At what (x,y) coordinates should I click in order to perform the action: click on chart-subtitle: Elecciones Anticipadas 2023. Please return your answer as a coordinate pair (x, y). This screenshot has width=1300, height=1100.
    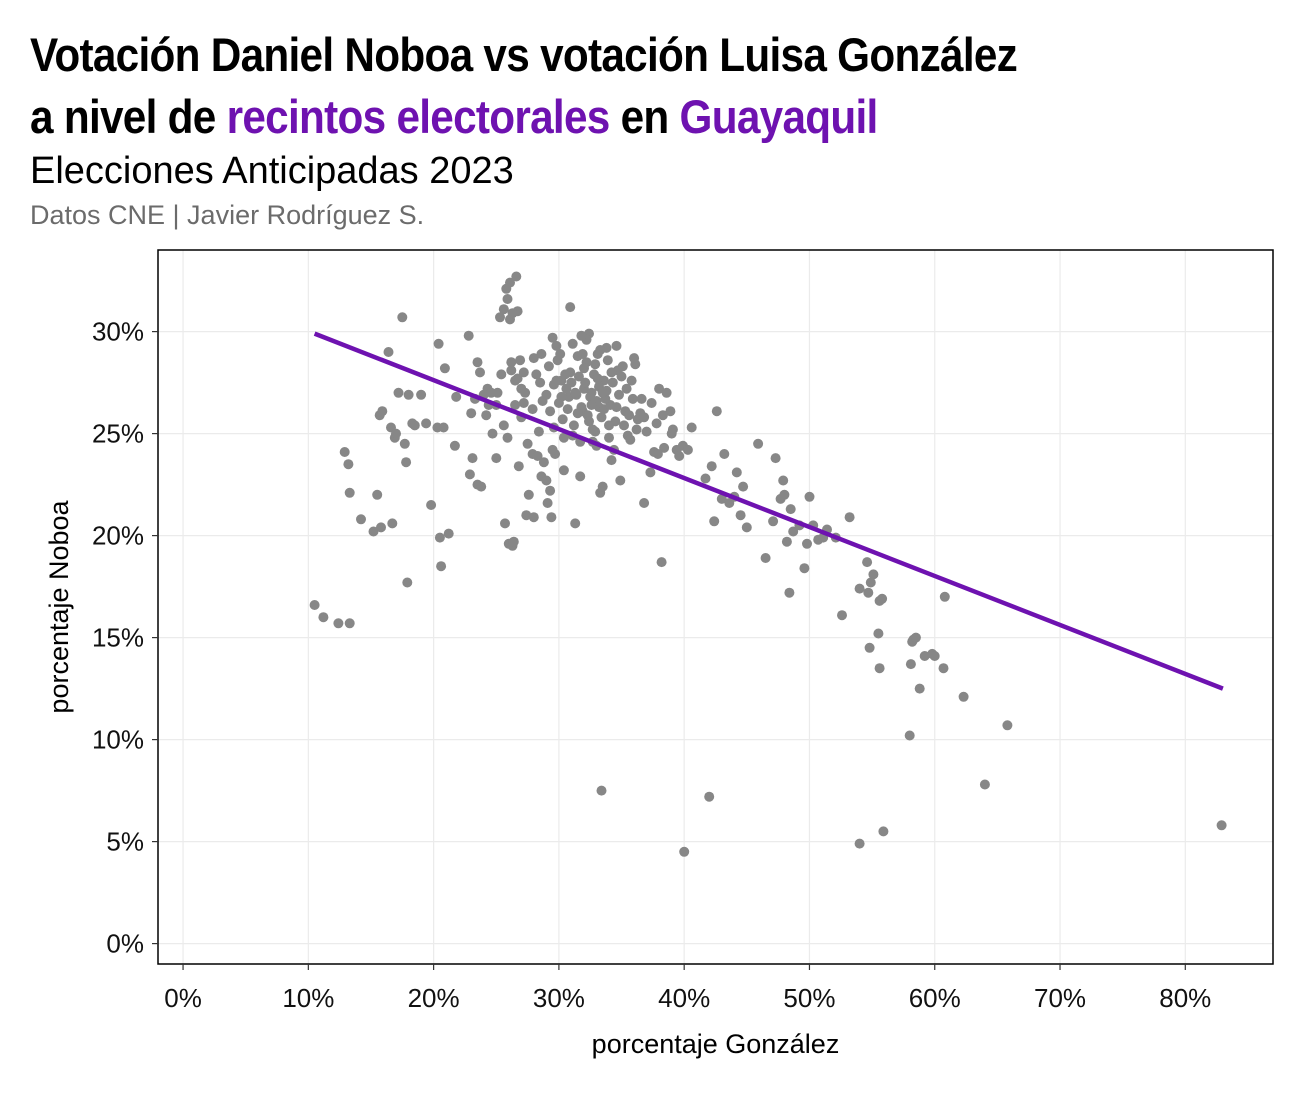
    Looking at the image, I should click on (272, 171).